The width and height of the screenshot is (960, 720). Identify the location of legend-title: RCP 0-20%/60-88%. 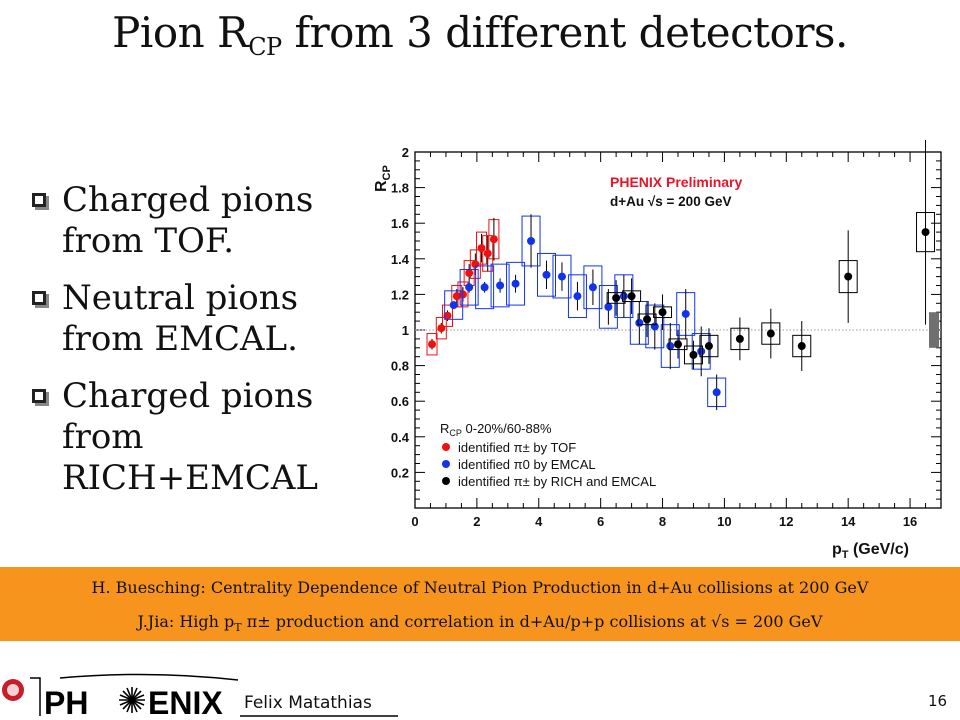
(496, 429).